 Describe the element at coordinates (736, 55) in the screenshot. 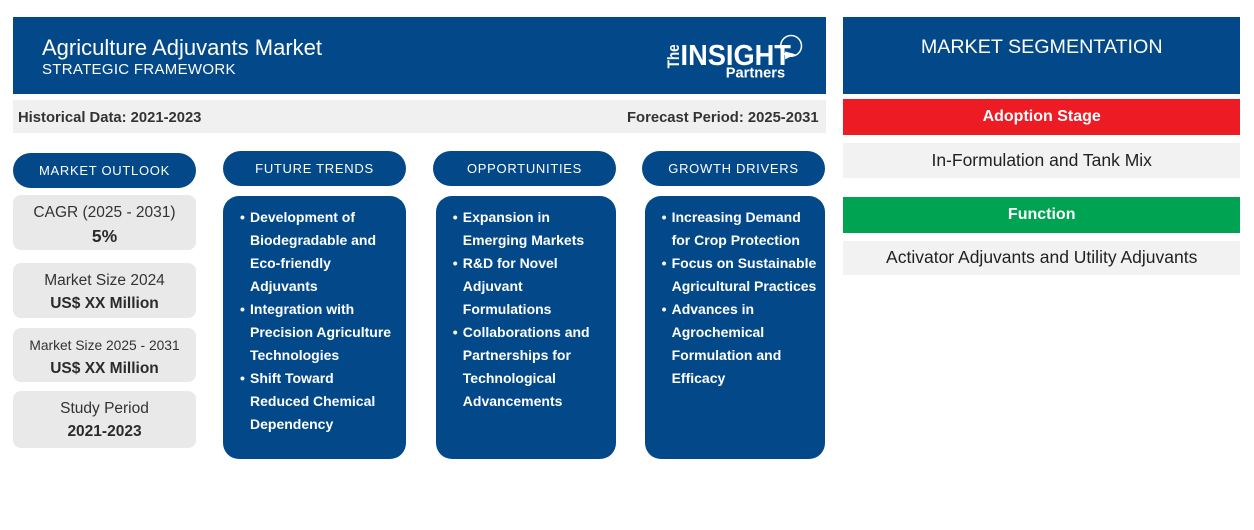

I see `svg-text: INSIGHT` at that location.